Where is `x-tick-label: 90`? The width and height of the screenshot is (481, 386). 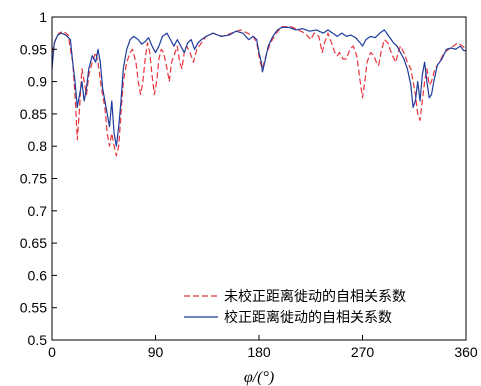 x-tick-label: 90 is located at coordinates (156, 352).